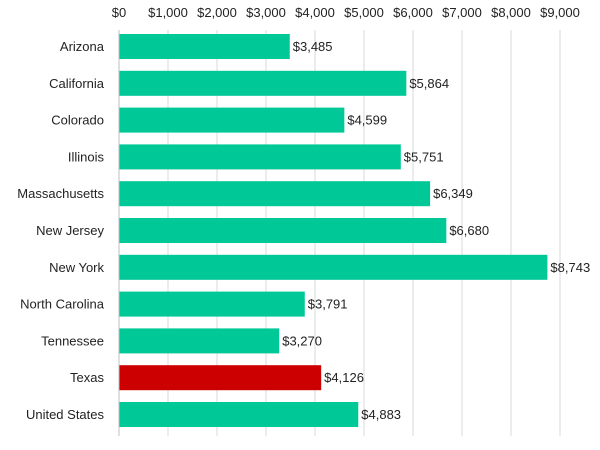 This screenshot has width=600, height=450. What do you see at coordinates (77, 120) in the screenshot?
I see `category-label: Colorado` at bounding box center [77, 120].